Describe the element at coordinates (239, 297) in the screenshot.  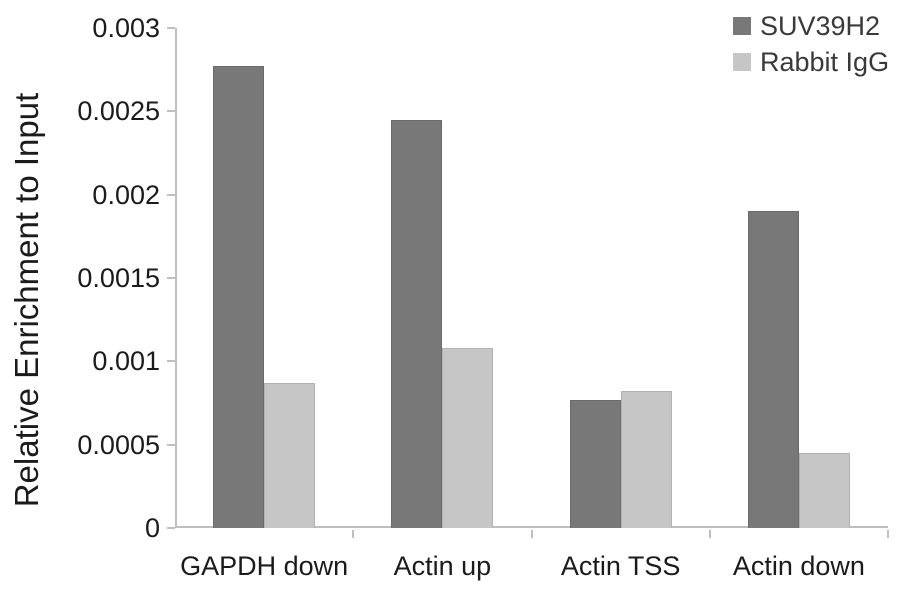
I see `bar-suv39h2-gapdh-down` at that location.